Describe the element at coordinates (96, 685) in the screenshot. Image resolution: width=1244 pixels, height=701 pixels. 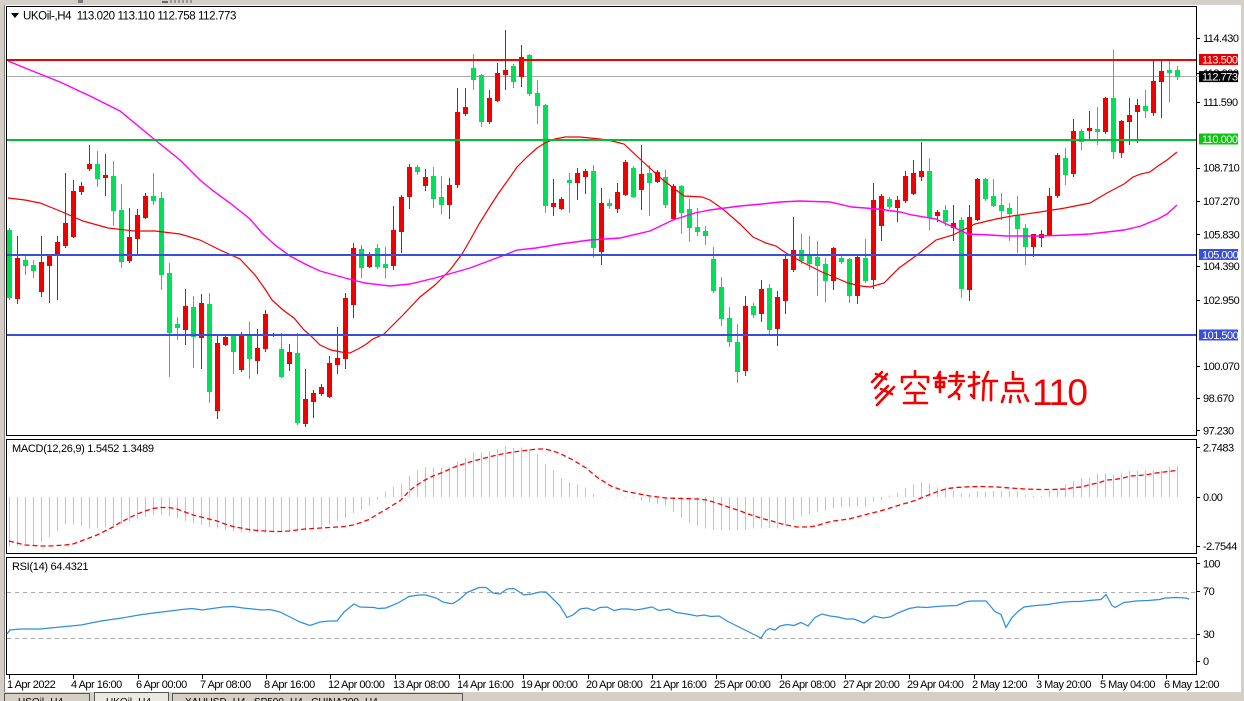
I see `svg-text: 4 Apr 16:00` at that location.